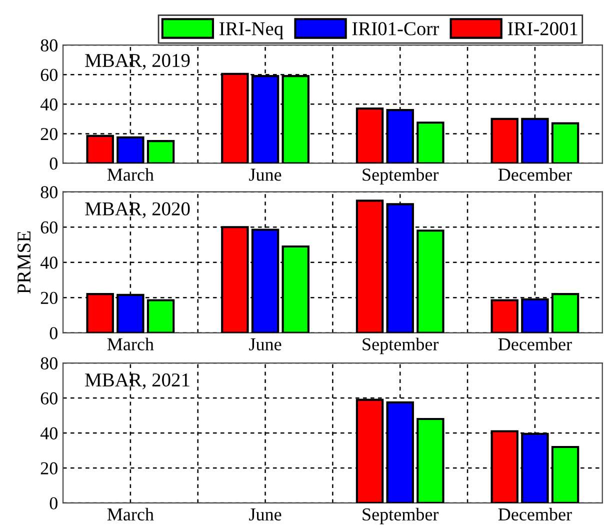 This screenshot has height=530, width=606. I want to click on legend-label: IRI01-Corr, so click(395, 29).